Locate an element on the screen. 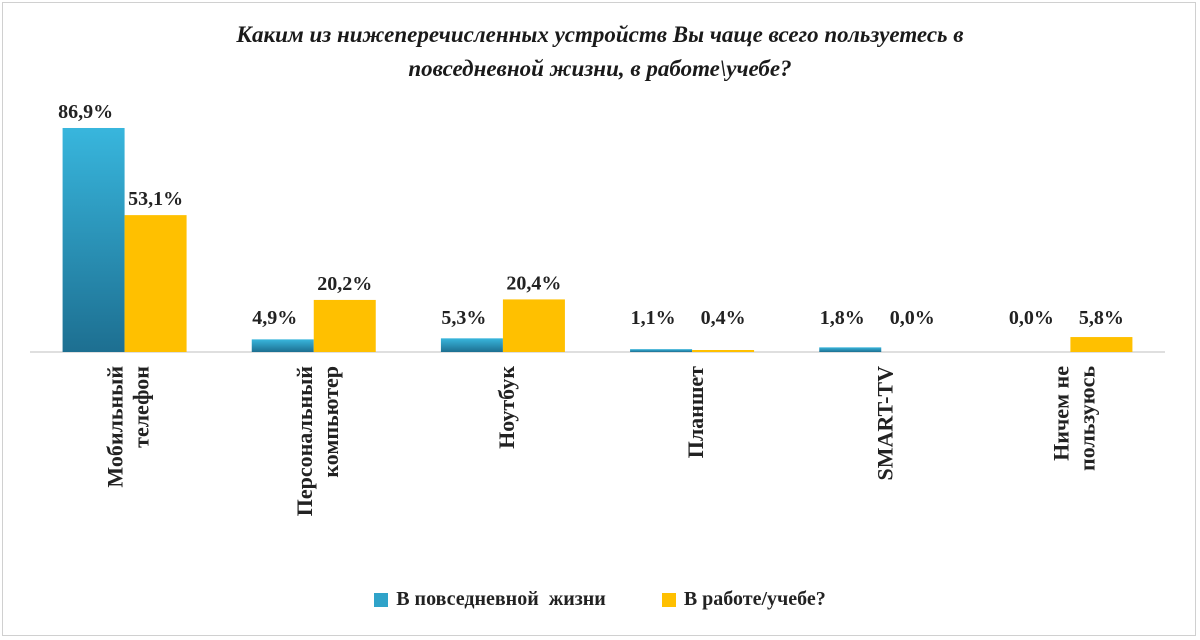 The height and width of the screenshot is (640, 1200). category-label-4-line-0: SMART-TV is located at coordinates (884, 423).